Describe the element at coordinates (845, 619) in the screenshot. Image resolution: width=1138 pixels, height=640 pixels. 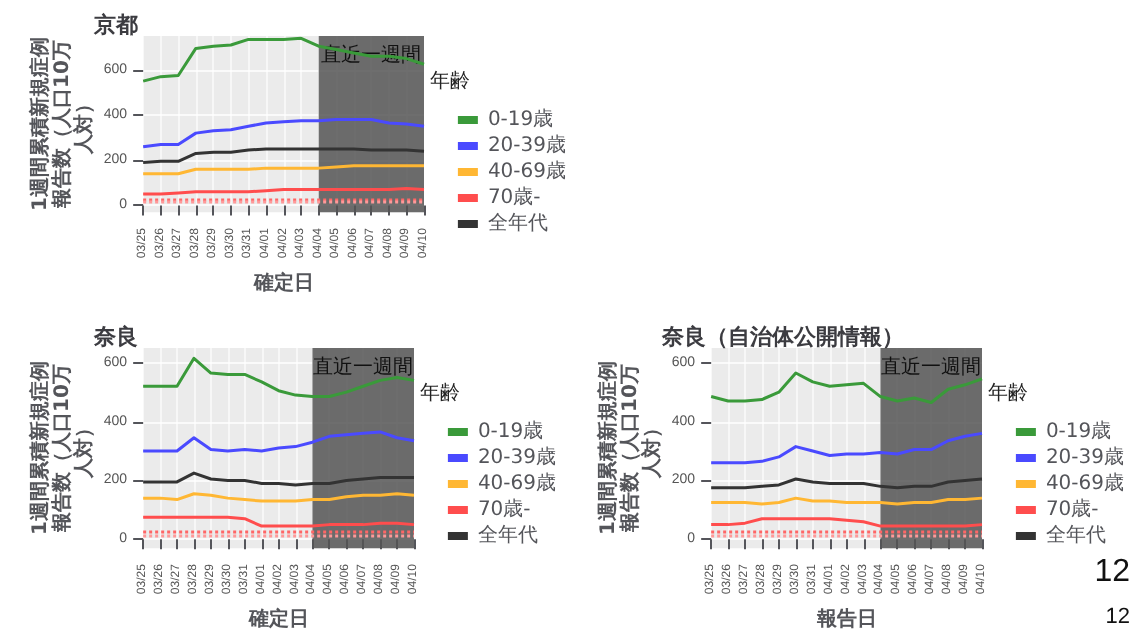
I see `x-axis-title: 報告日` at that location.